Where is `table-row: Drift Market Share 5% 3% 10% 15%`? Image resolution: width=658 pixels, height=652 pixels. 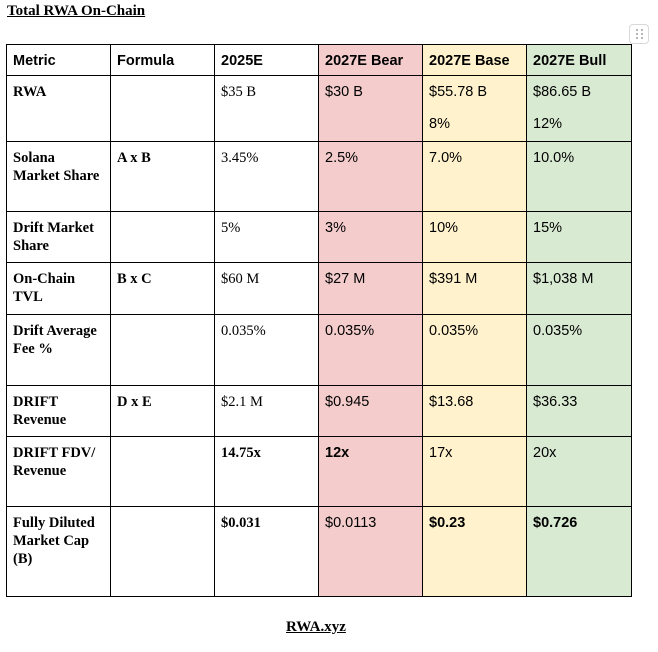 table-row: Drift Market Share 5% 3% 10% 15% is located at coordinates (319, 237).